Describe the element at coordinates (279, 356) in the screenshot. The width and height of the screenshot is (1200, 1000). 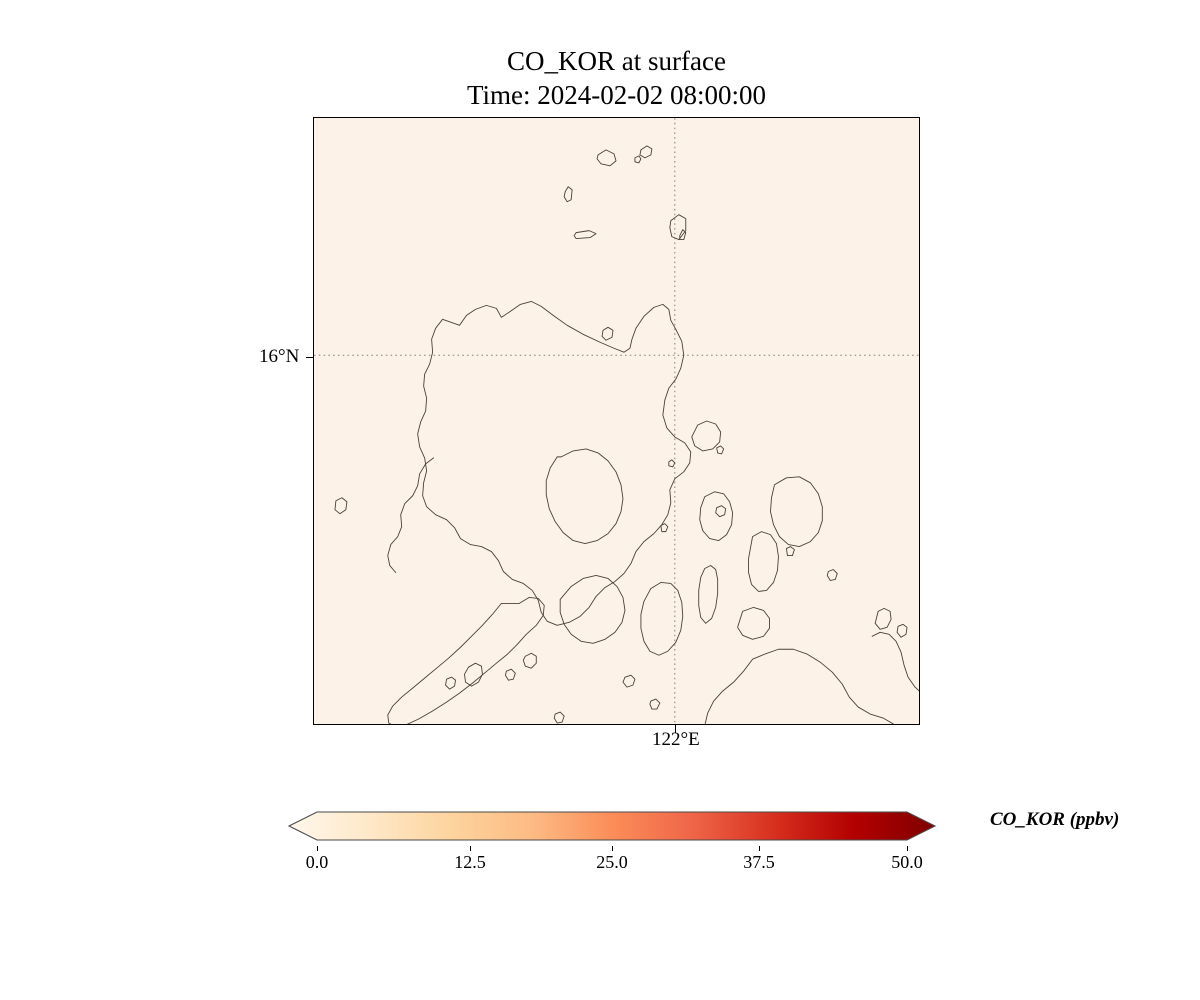
I see `ytick-label-16n: 16°N` at that location.